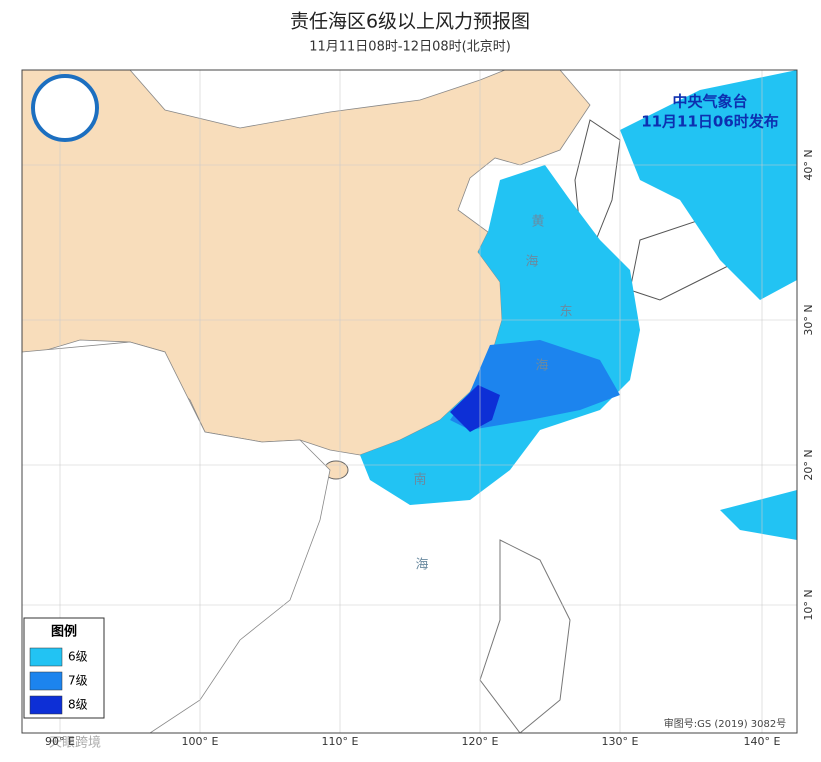  Describe the element at coordinates (65, 108) in the screenshot. I see `logo` at that location.